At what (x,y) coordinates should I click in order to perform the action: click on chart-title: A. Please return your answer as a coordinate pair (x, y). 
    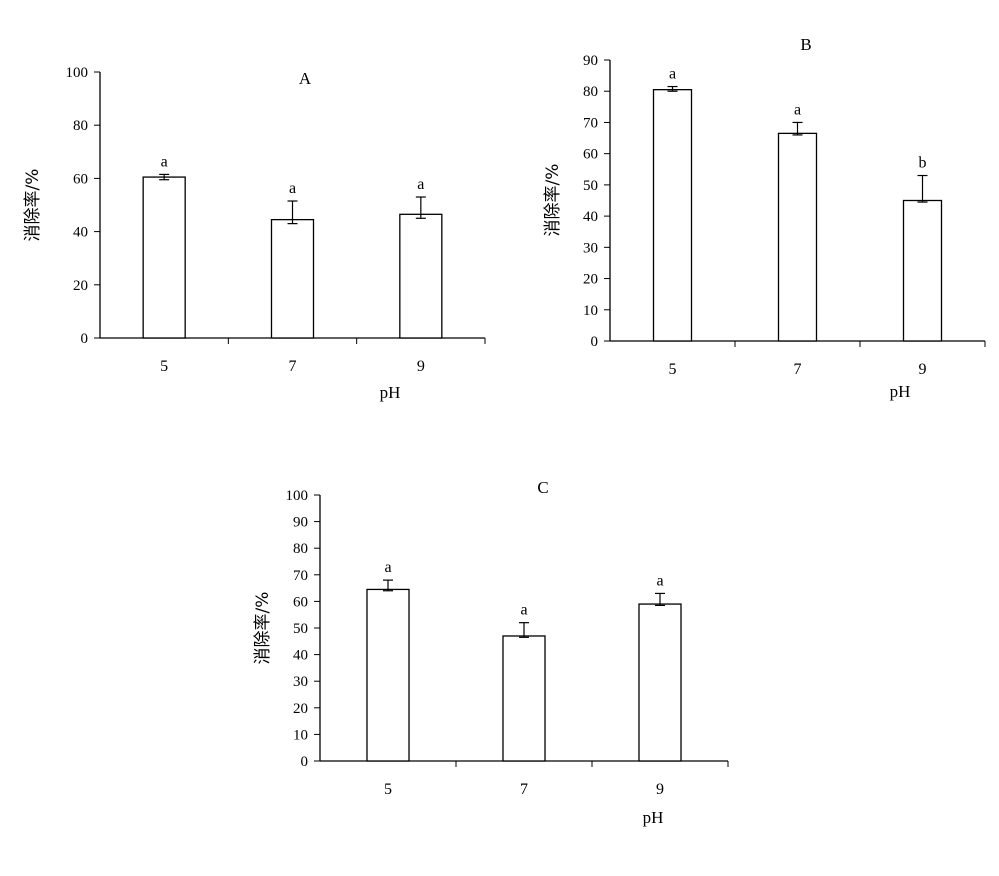
    Looking at the image, I should click on (305, 78).